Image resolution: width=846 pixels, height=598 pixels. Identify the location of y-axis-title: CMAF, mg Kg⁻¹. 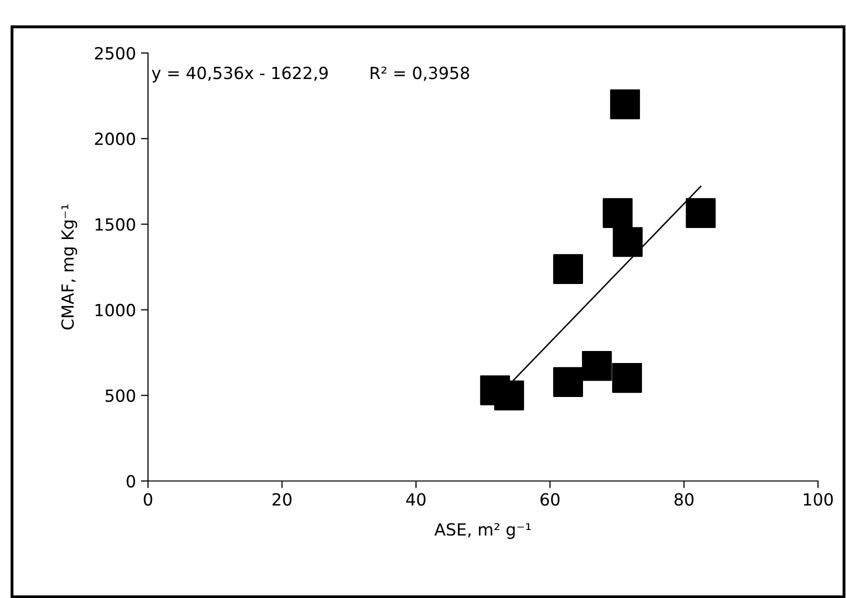
(69, 267).